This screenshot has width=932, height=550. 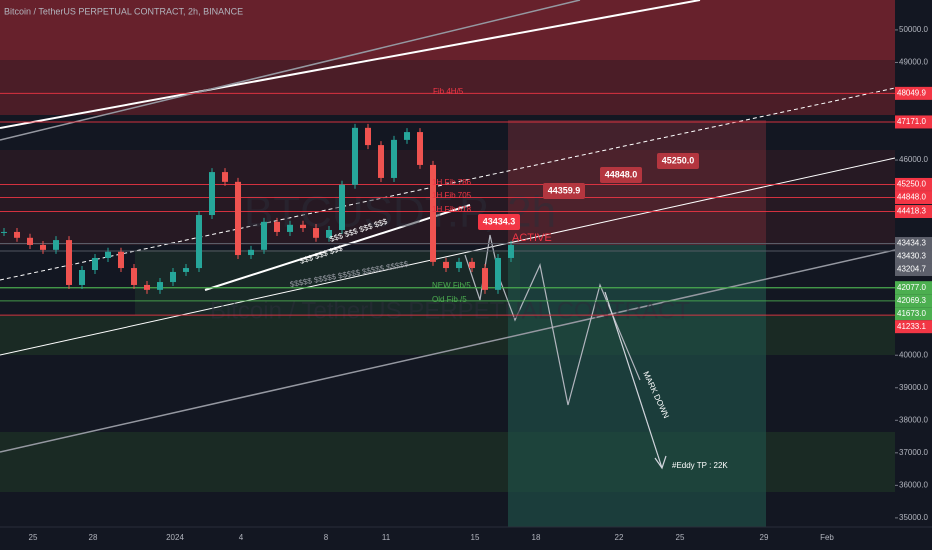 I want to click on price-label: 43430.3, so click(x=911, y=256).